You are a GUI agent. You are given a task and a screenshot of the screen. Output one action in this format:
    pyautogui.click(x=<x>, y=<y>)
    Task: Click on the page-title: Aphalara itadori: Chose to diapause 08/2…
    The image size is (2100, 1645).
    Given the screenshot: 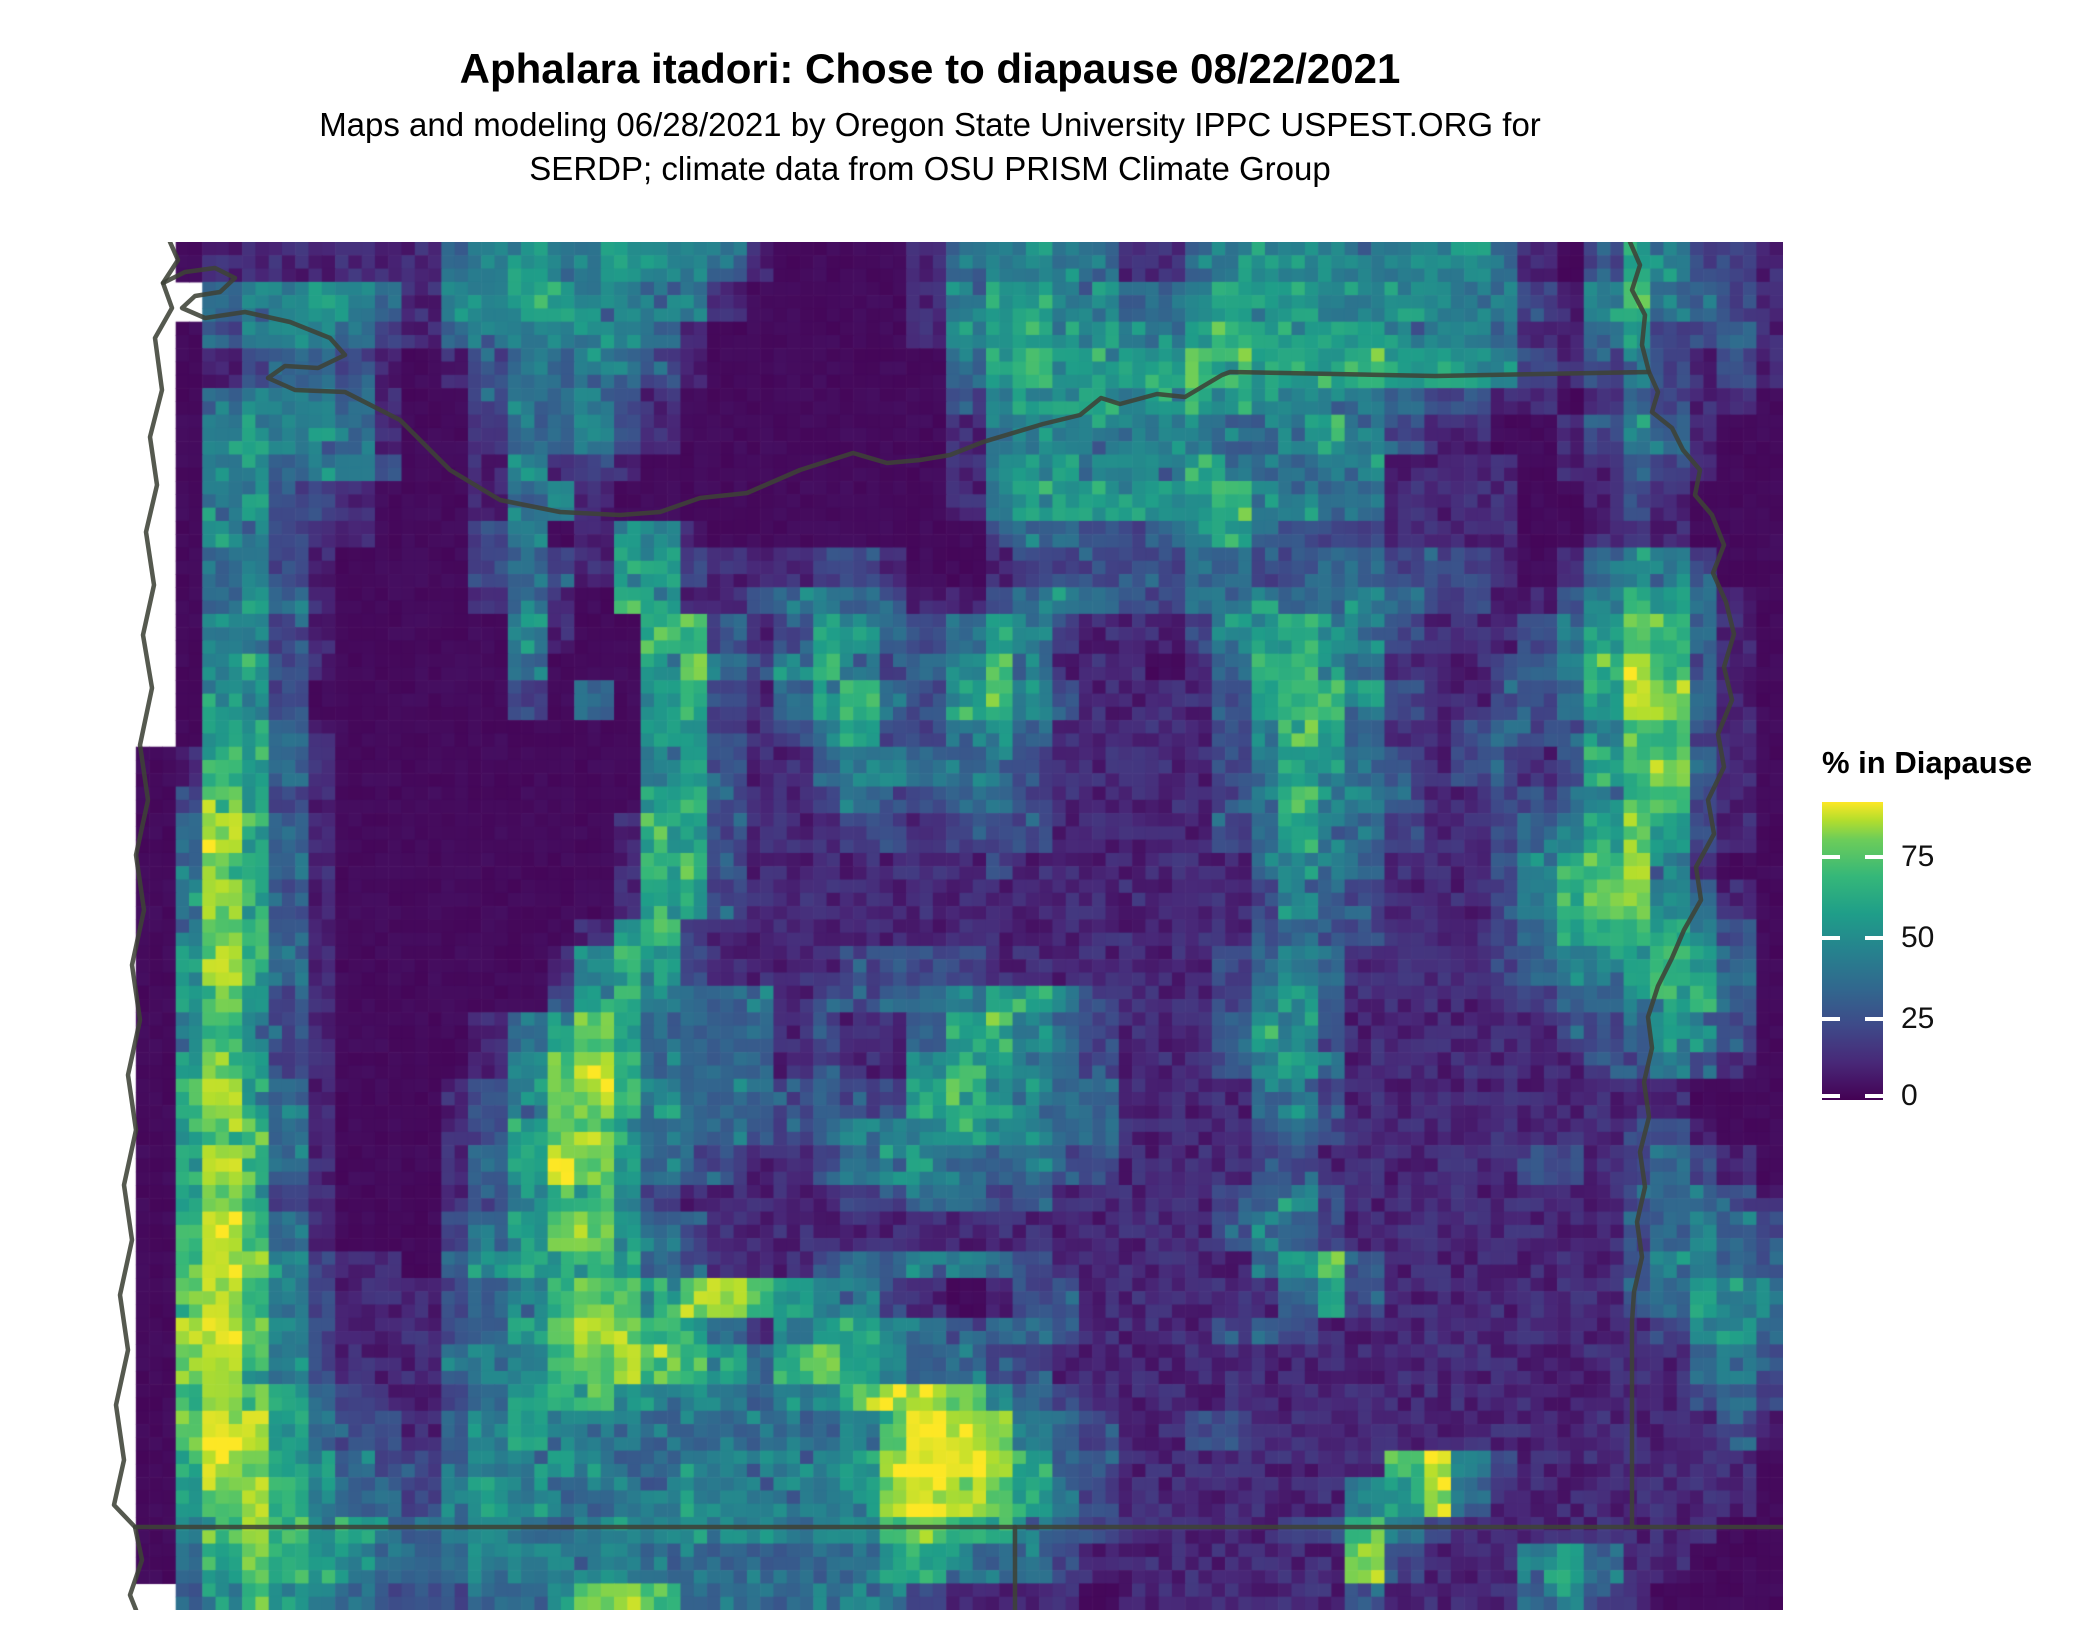 What is the action you would take?
    pyautogui.click(x=930, y=68)
    